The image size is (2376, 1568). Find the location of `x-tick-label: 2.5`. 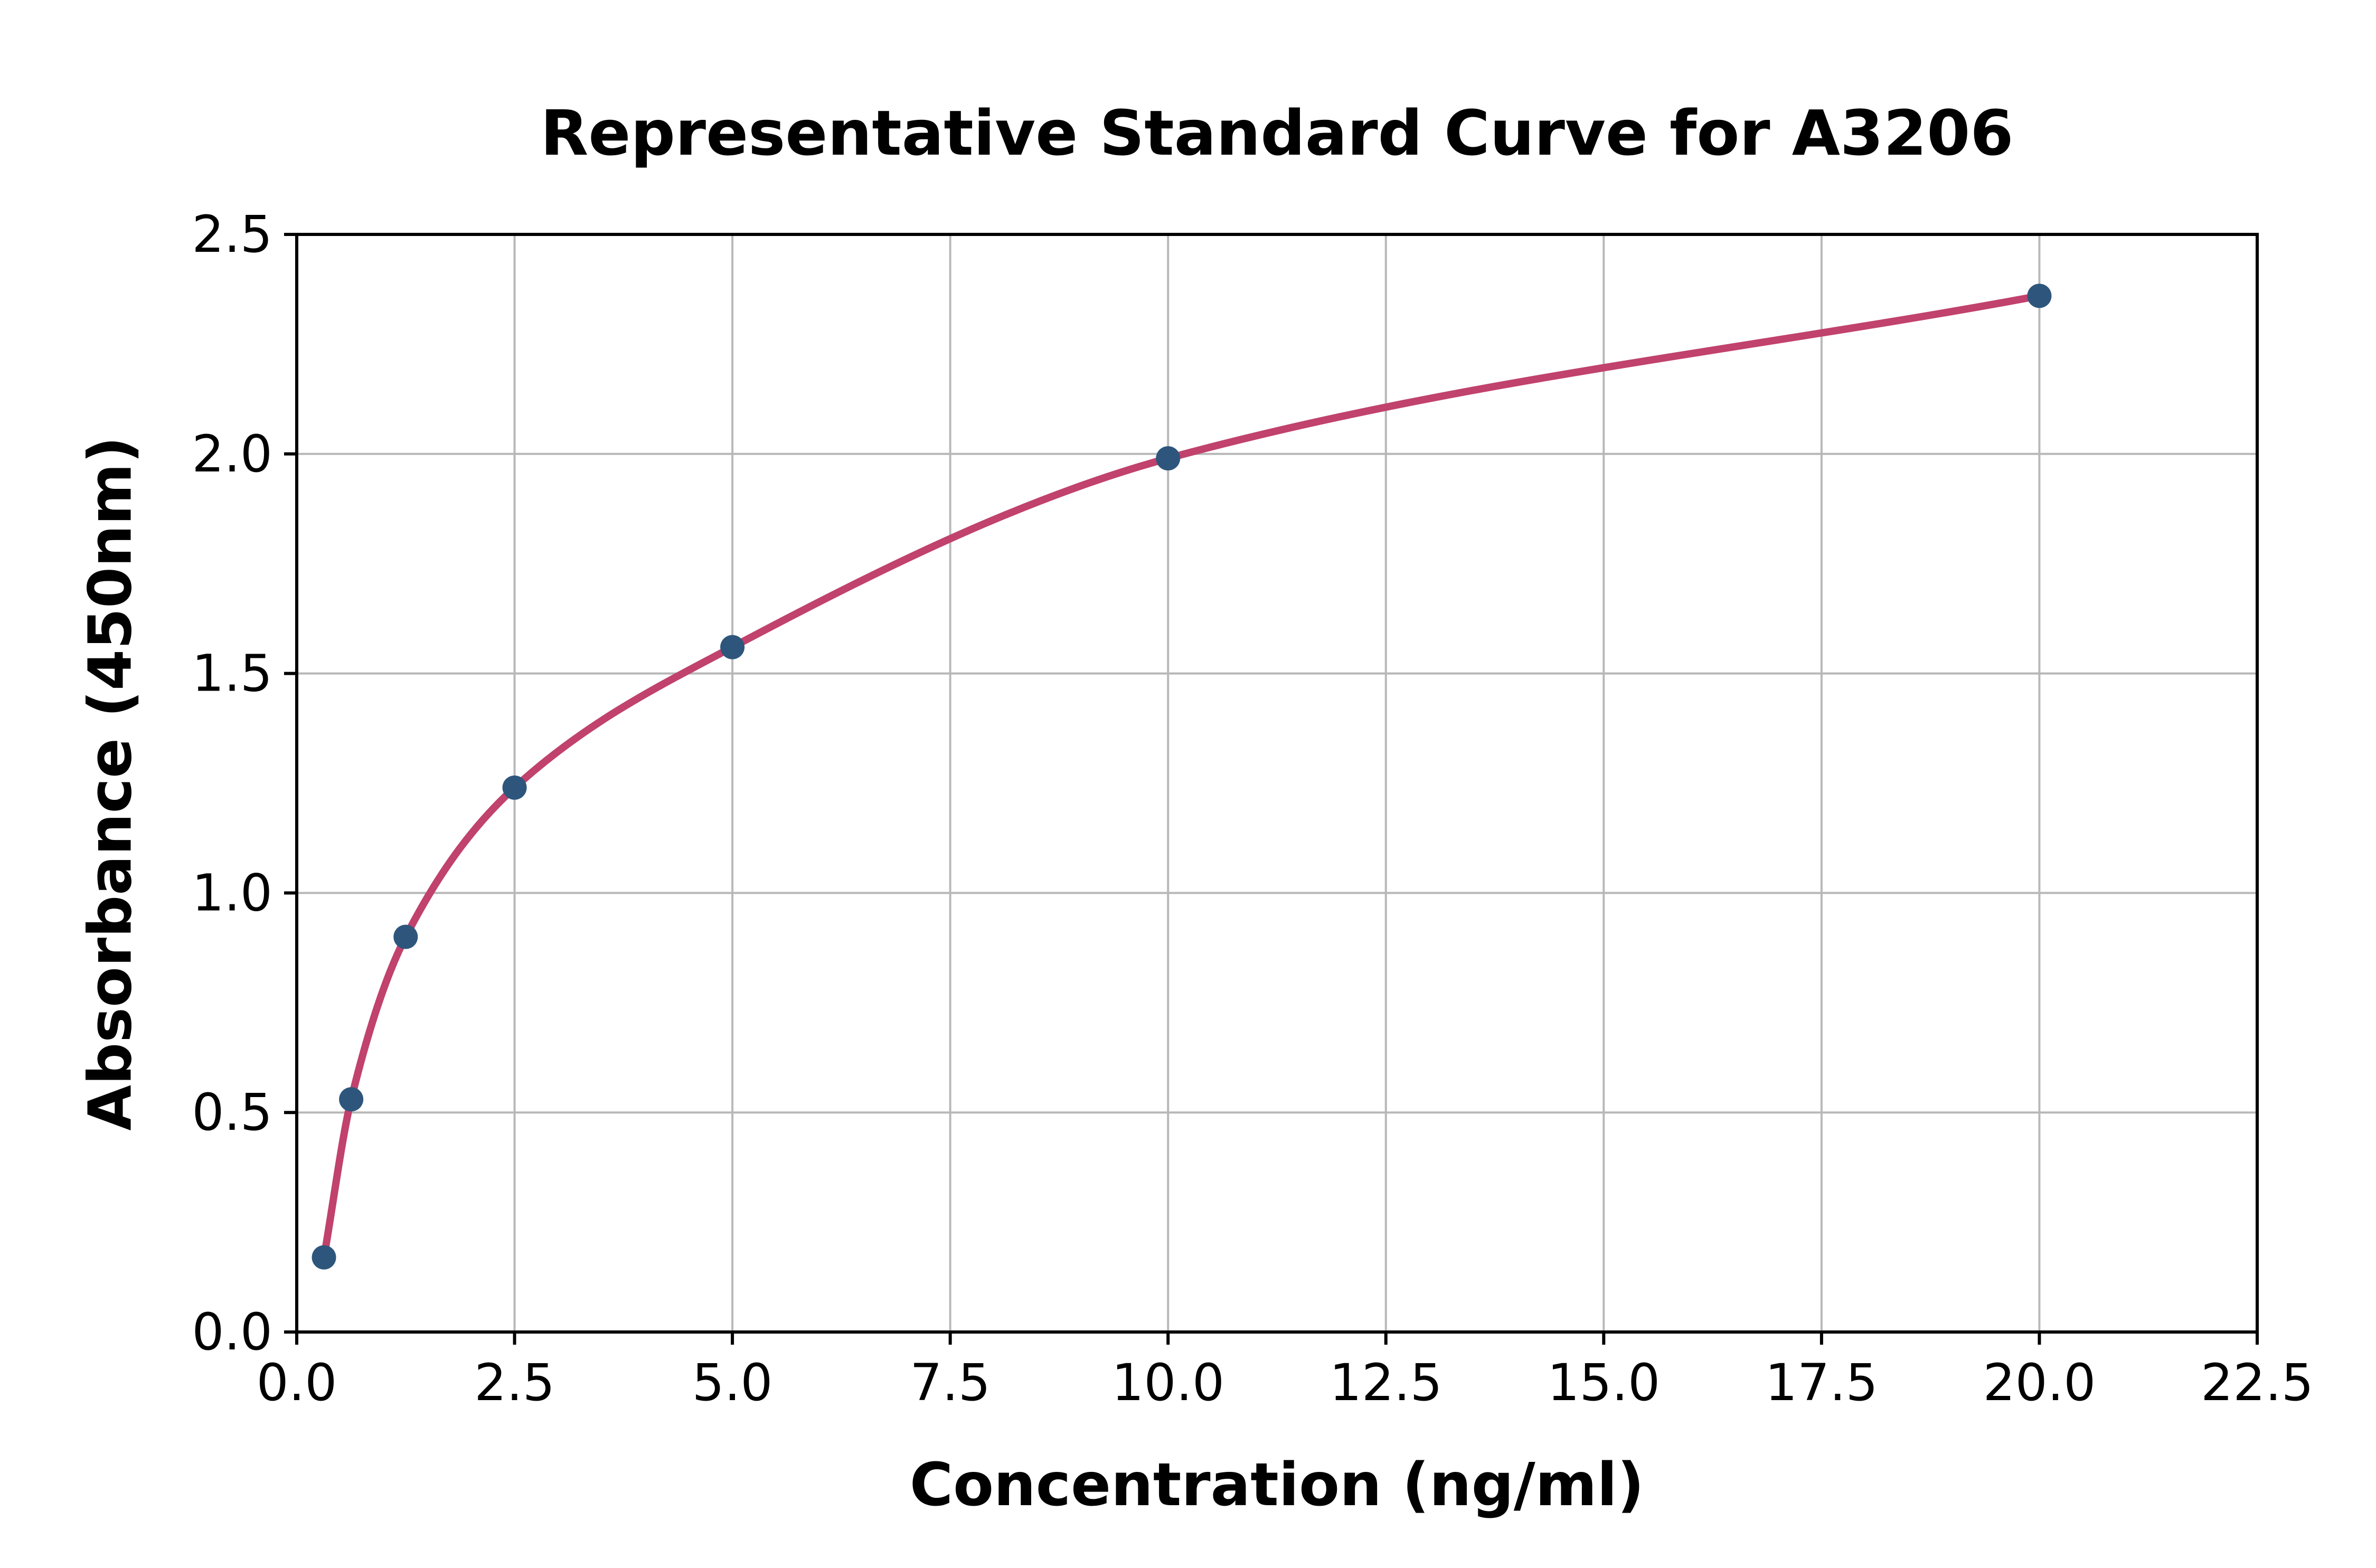

x-tick-label: 2.5 is located at coordinates (515, 1383).